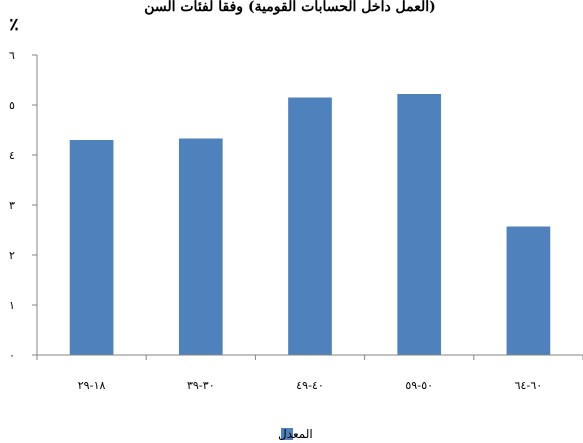  Describe the element at coordinates (309, 373) in the screenshot. I see `x-axis-ticks: ١٨-٢٩ ٣٠-٣٩ ٤٠-٤٩ ٥٠-٥٩ ٦٠-٦٤` at that location.